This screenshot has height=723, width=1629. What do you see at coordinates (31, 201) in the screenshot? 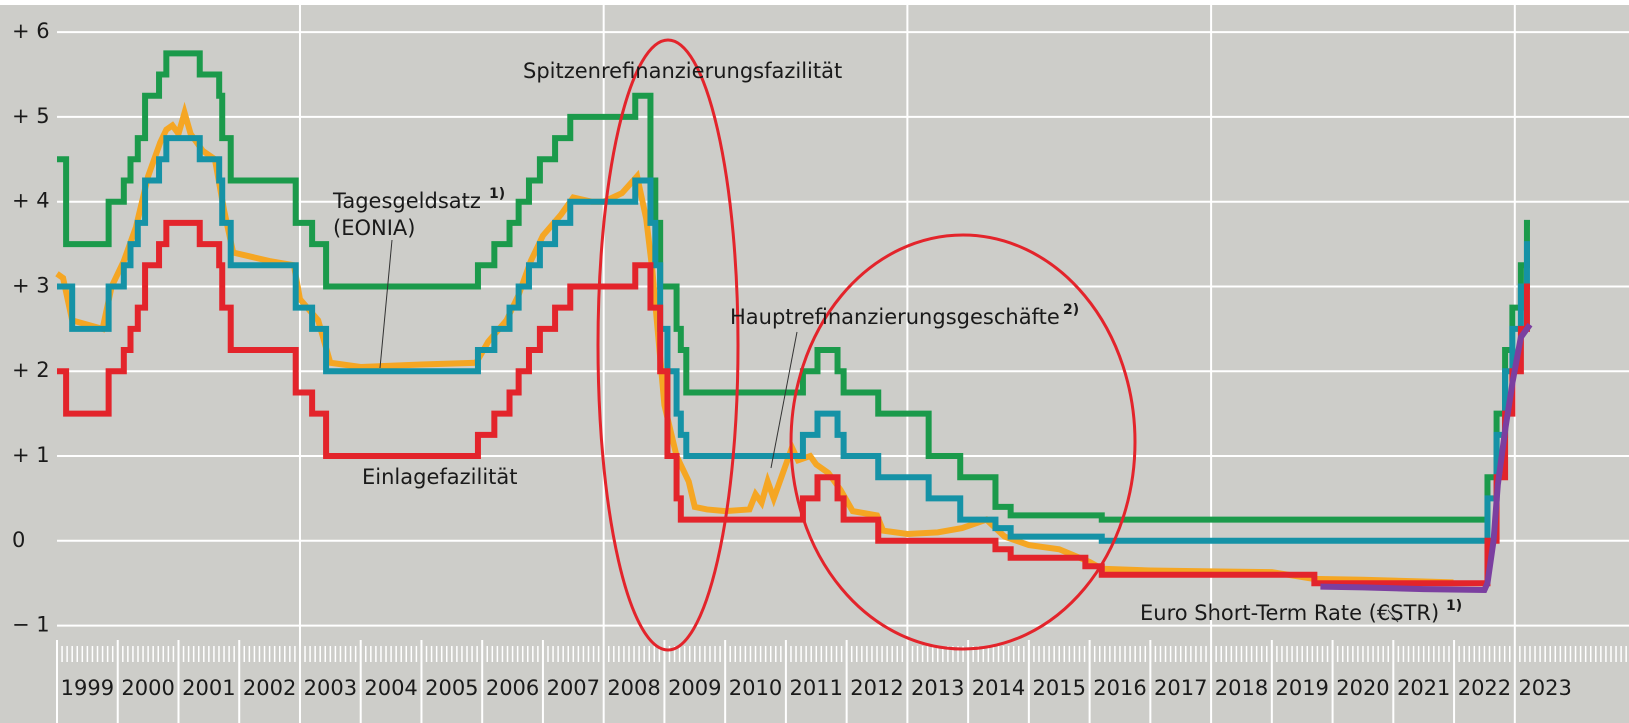
I see `y-tick-label: + 4` at bounding box center [31, 201].